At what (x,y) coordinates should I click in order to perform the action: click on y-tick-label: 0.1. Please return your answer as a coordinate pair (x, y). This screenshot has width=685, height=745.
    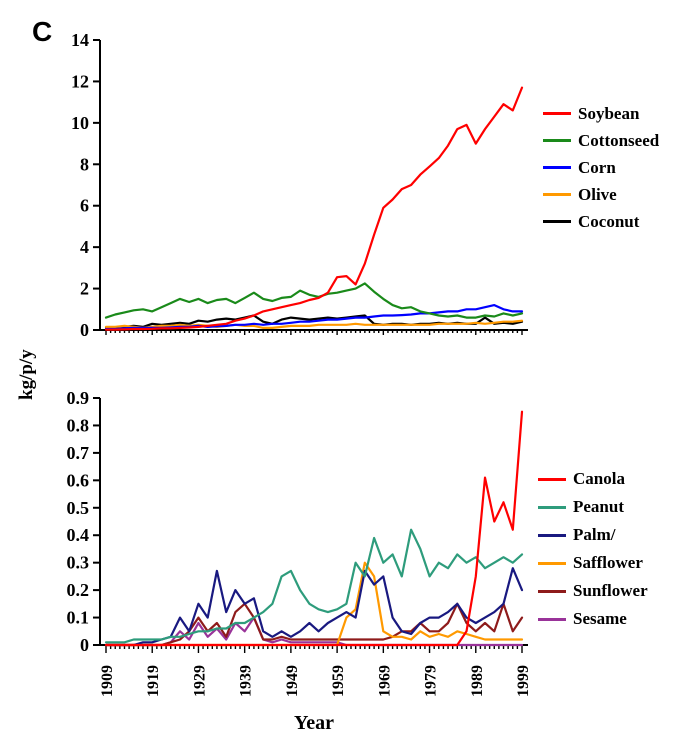
    Looking at the image, I should click on (78, 618).